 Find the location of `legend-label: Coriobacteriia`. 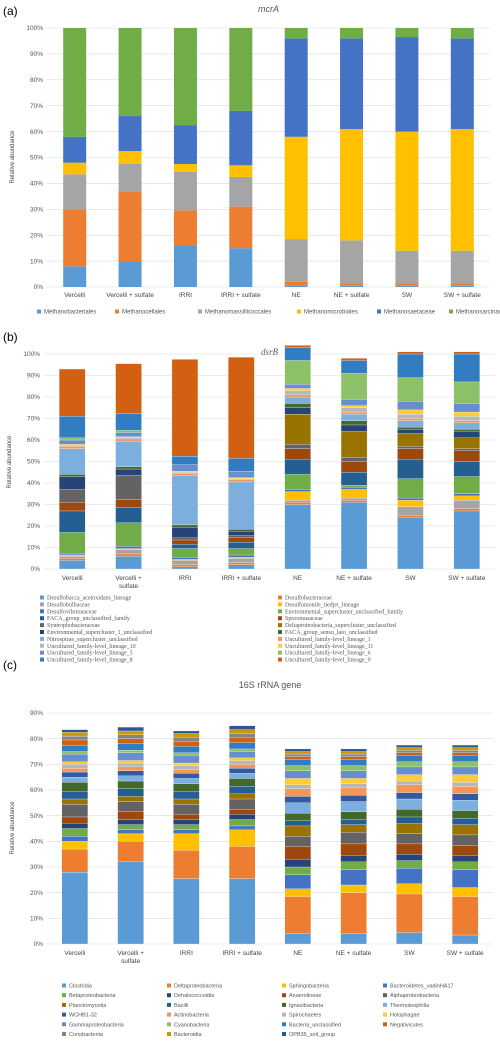

legend-label: Coriobacteriia is located at coordinates (86, 1035).